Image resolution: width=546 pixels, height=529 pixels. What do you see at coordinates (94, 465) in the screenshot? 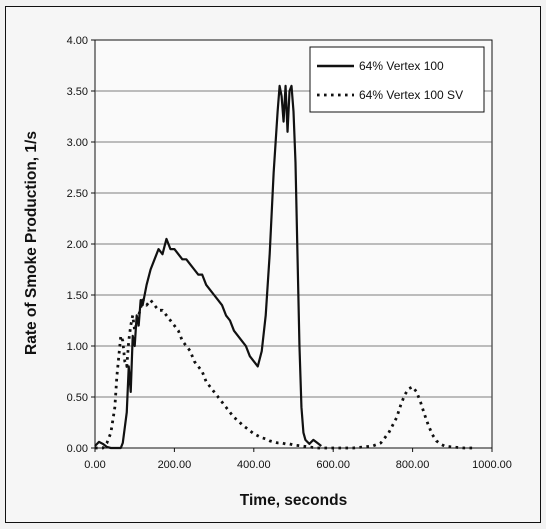
I see `x-tick-label: 0.00` at bounding box center [94, 465].